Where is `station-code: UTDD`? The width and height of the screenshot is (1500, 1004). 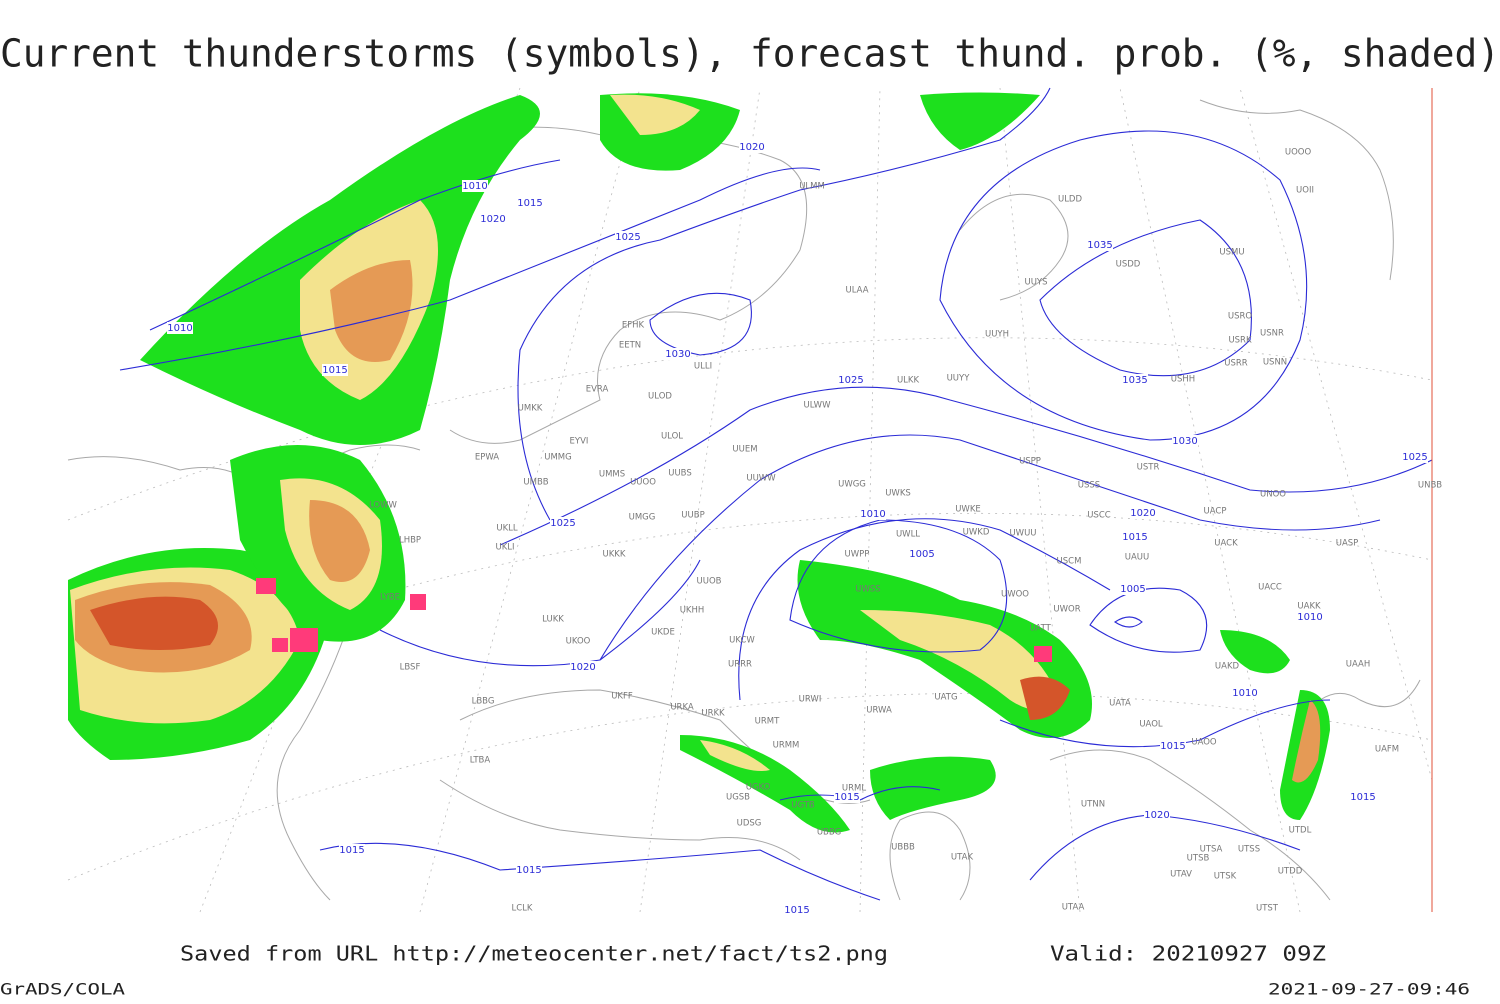
station-code: UTDD is located at coordinates (1290, 872).